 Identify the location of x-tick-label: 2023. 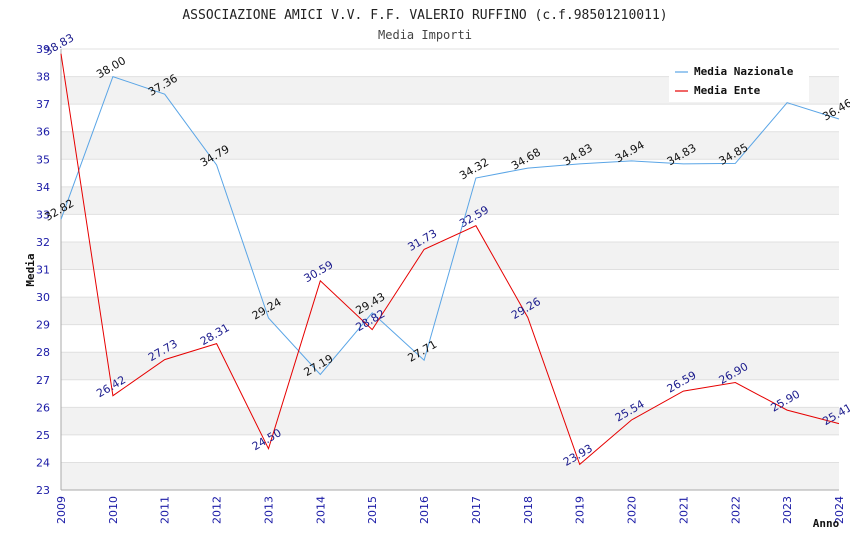
(787, 510).